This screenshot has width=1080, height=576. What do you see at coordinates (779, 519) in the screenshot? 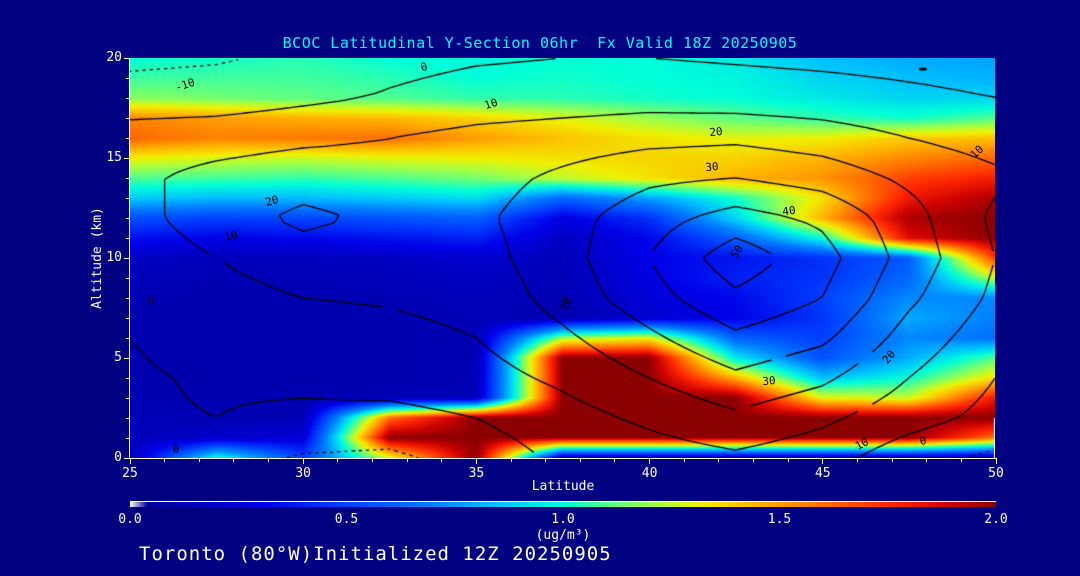
I see `colorbar-tick-label: 1.5` at bounding box center [779, 519].